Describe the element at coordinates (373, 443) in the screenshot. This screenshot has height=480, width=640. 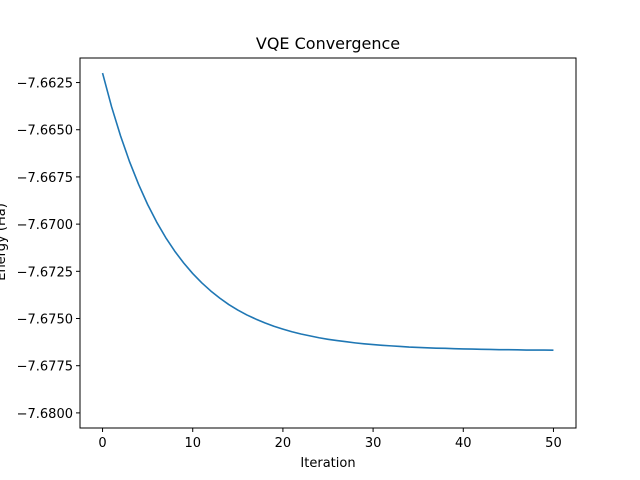
I see `x-tick-label: 30` at that location.